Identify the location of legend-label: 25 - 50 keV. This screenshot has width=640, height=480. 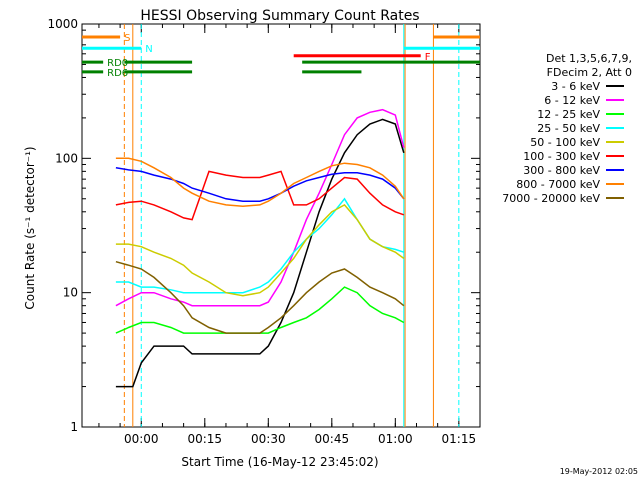
(568, 128).